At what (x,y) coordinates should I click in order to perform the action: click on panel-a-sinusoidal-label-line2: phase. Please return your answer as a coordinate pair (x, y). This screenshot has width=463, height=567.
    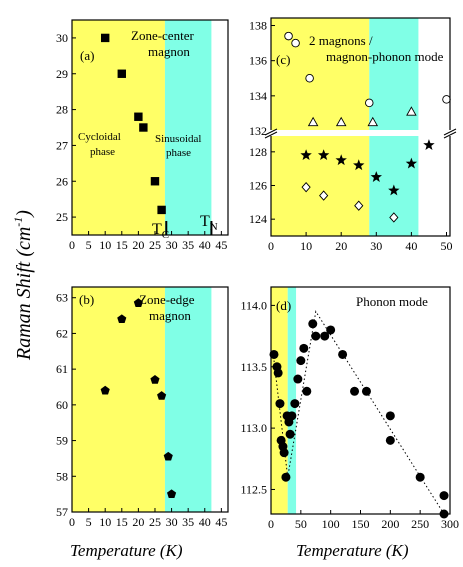
    Looking at the image, I should click on (178, 153).